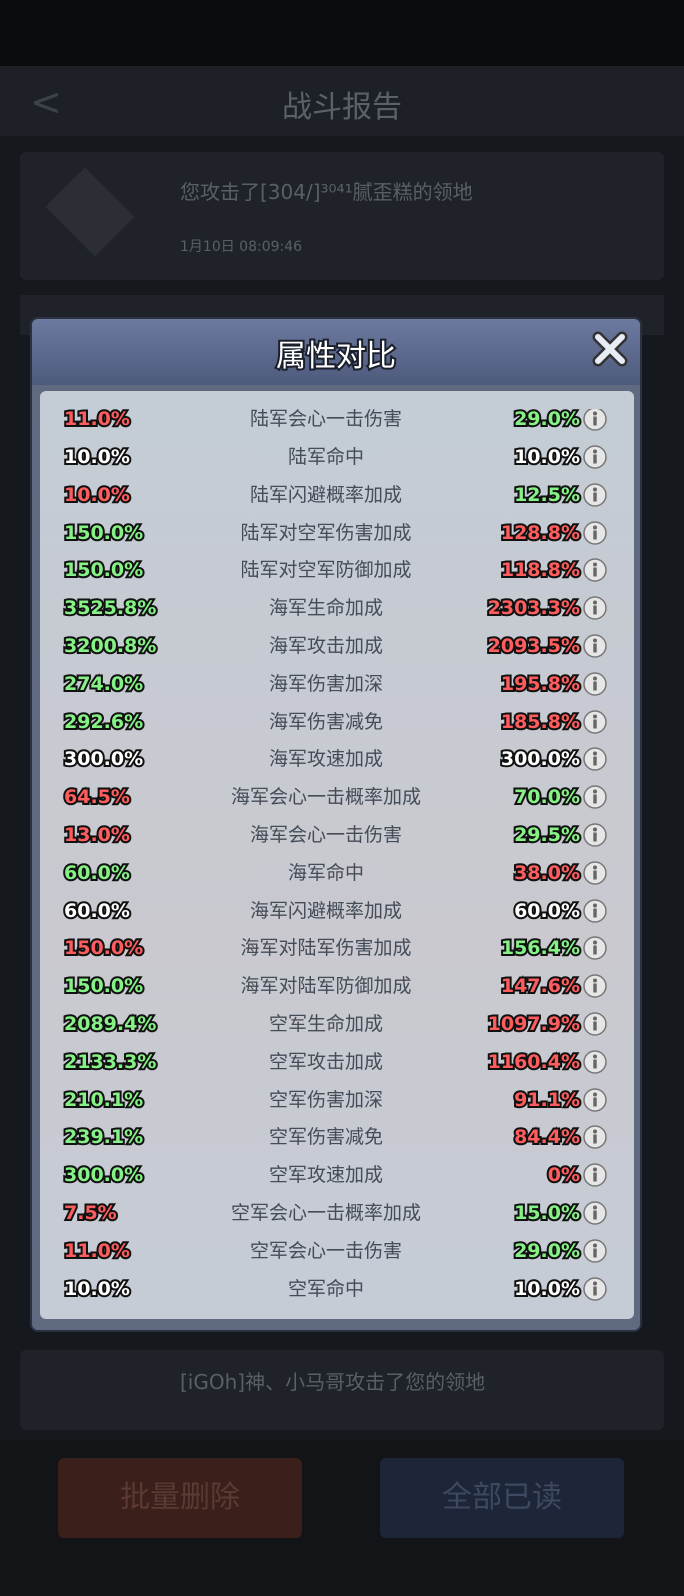 The image size is (684, 1596). I want to click on attribute-row: 292.6% 海军伤害减免 185.8%, so click(337, 722).